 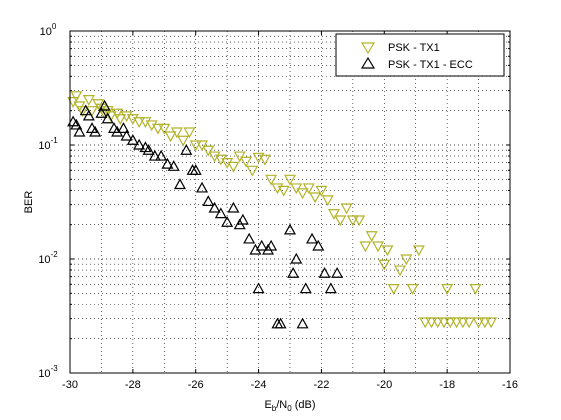 What do you see at coordinates (29, 202) in the screenshot?
I see `y-axis-label: BER` at bounding box center [29, 202].